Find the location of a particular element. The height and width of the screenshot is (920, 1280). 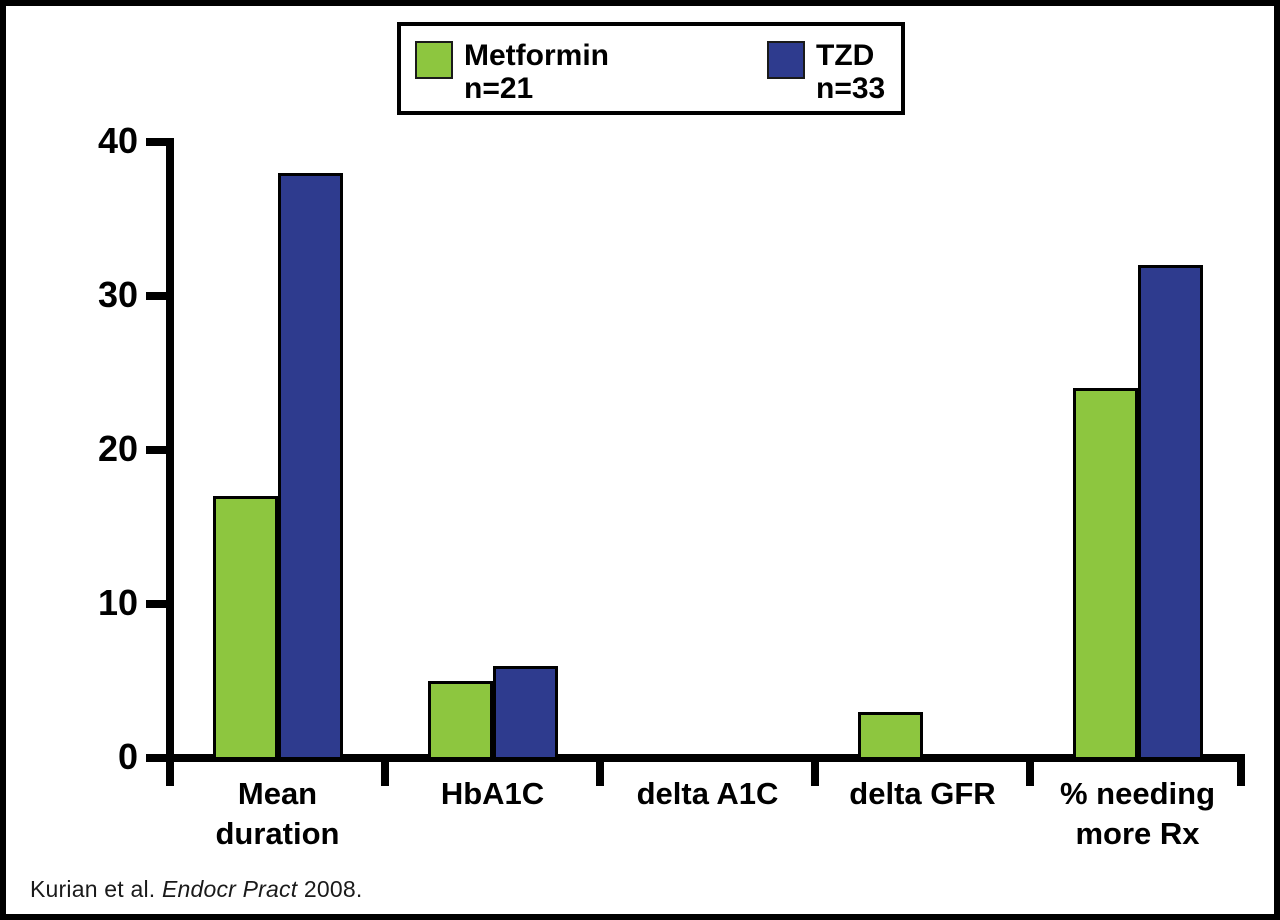

category-label-1: HbA1C is located at coordinates (492, 794).